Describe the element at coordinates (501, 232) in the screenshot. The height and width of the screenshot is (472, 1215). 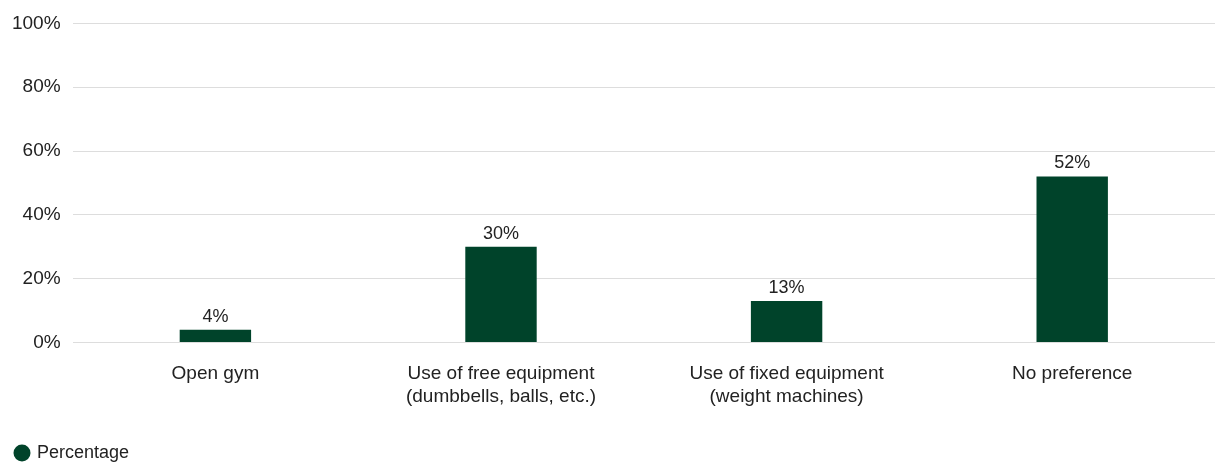
I see `data-label: 30%` at that location.